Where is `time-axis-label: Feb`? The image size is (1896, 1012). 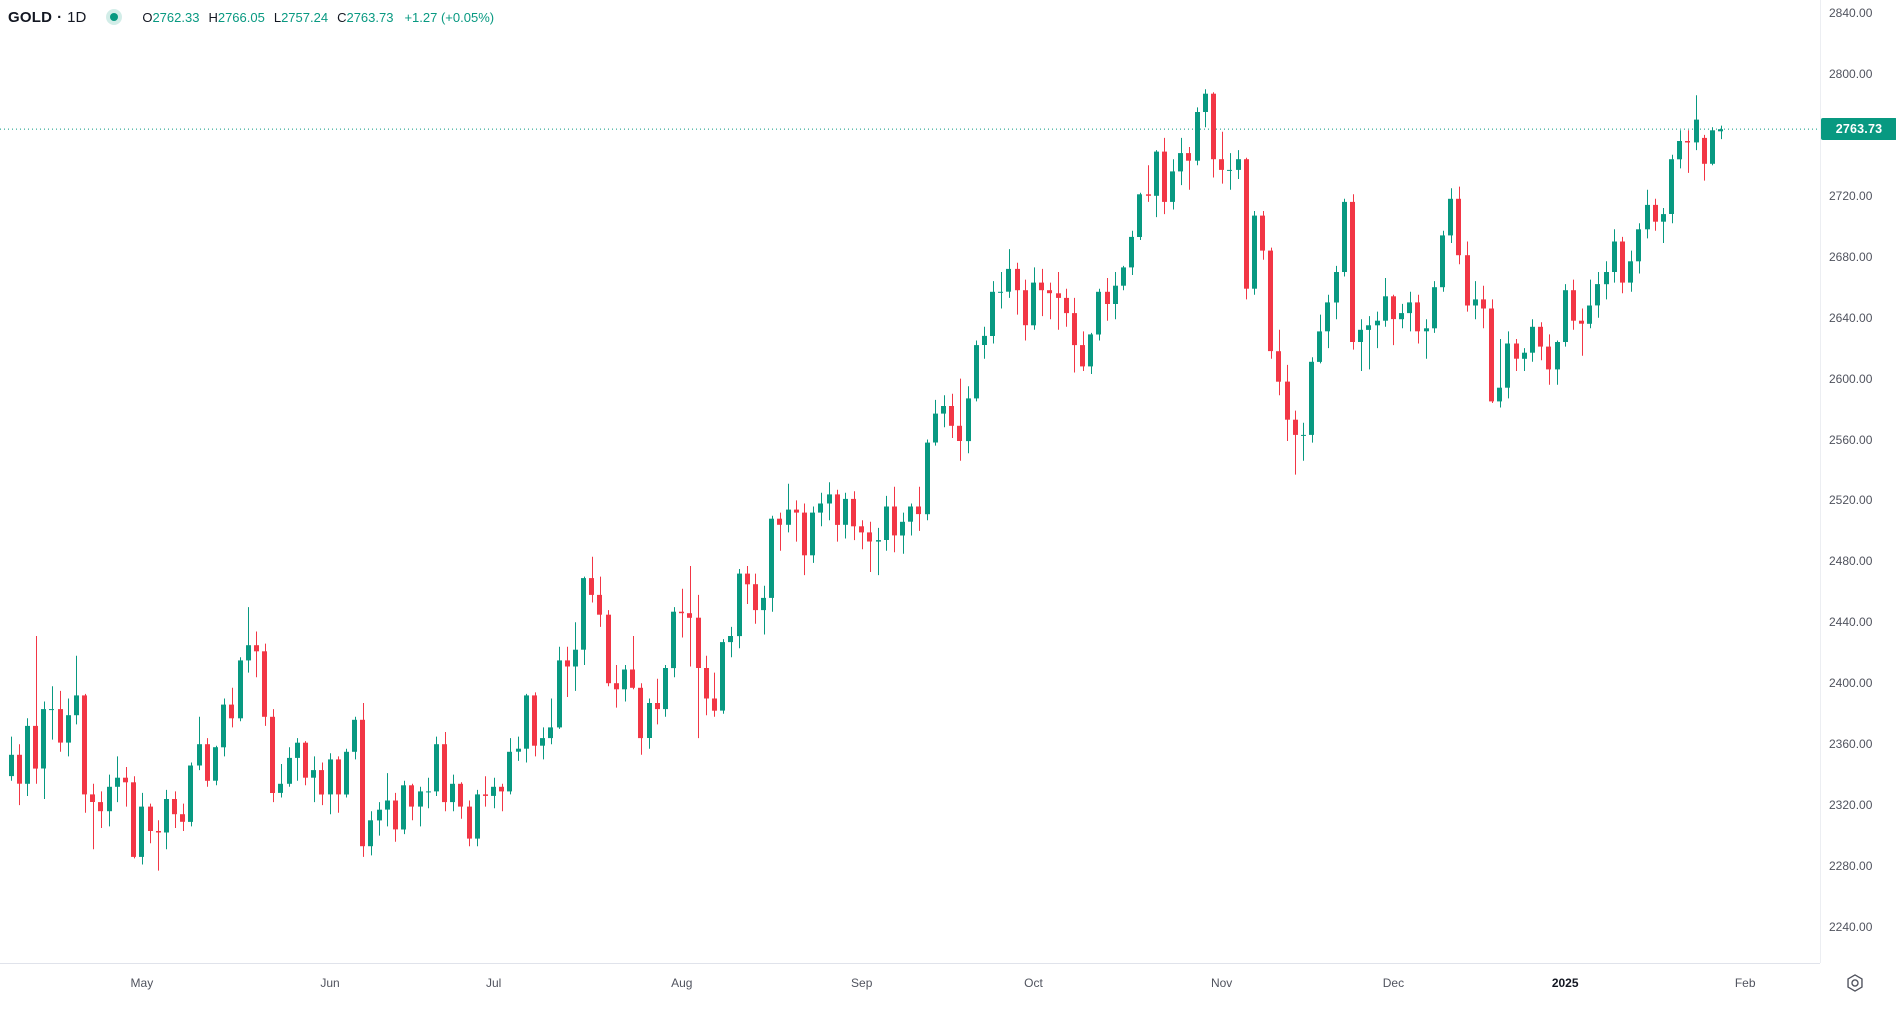
time-axis-label: Feb is located at coordinates (1745, 983).